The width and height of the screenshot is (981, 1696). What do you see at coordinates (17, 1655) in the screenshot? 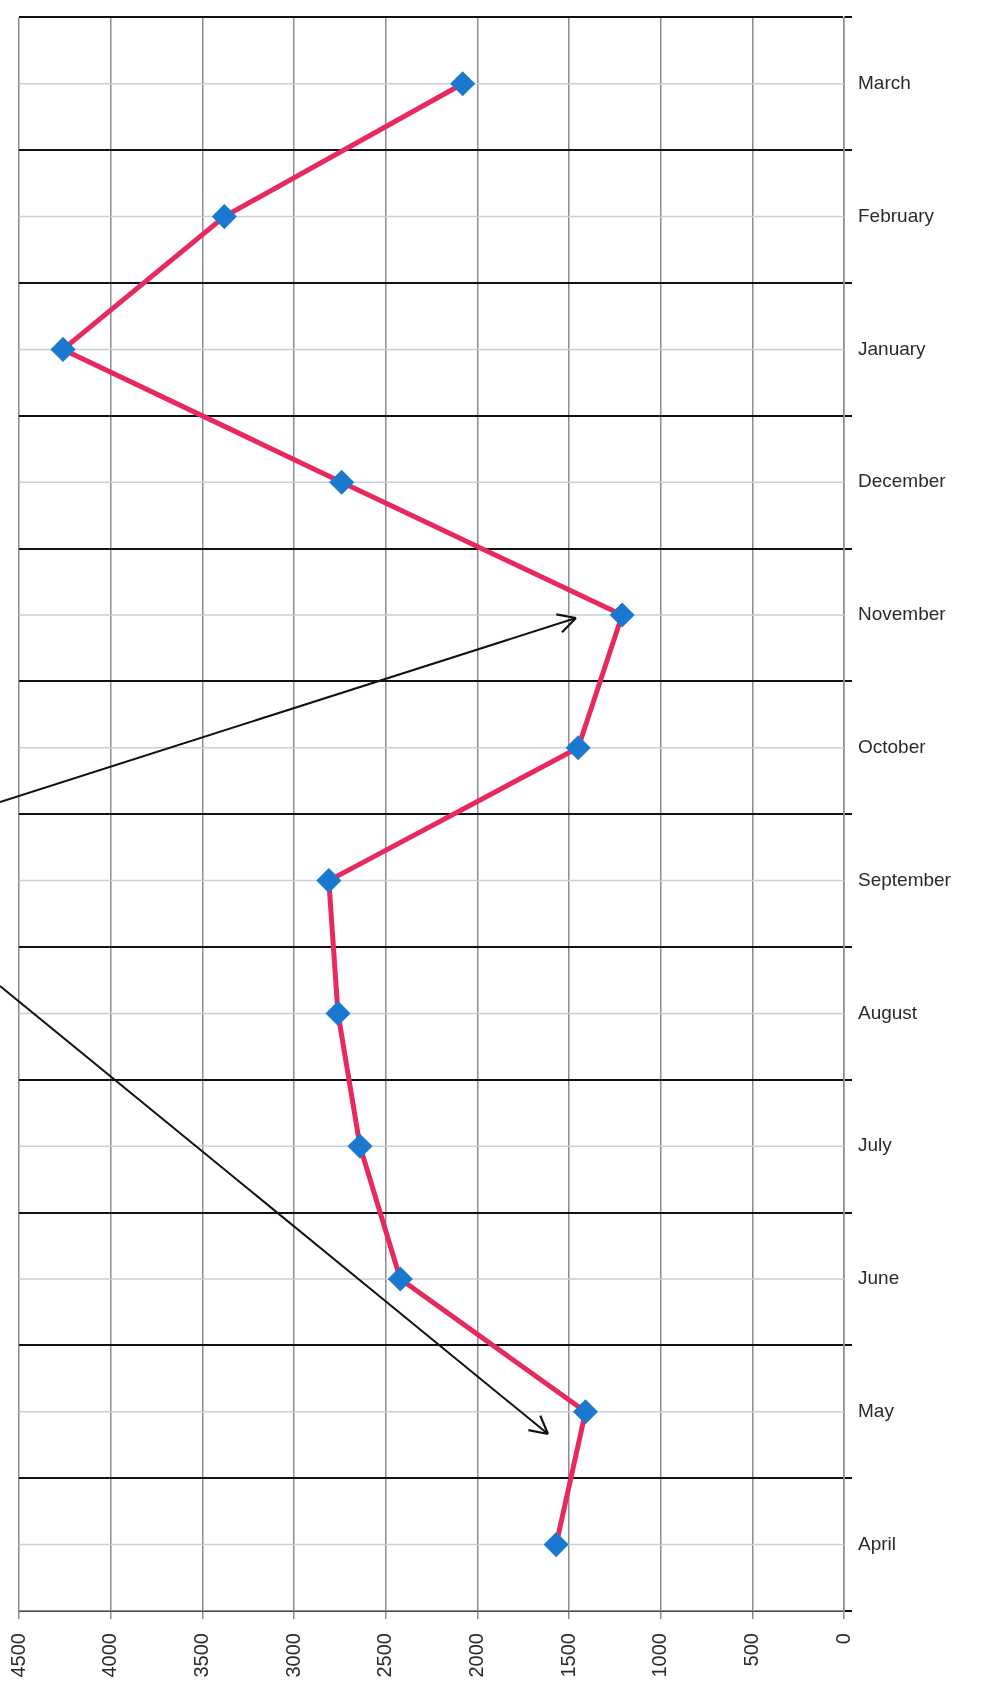
I see `x-tick-label: 4500` at bounding box center [17, 1655].